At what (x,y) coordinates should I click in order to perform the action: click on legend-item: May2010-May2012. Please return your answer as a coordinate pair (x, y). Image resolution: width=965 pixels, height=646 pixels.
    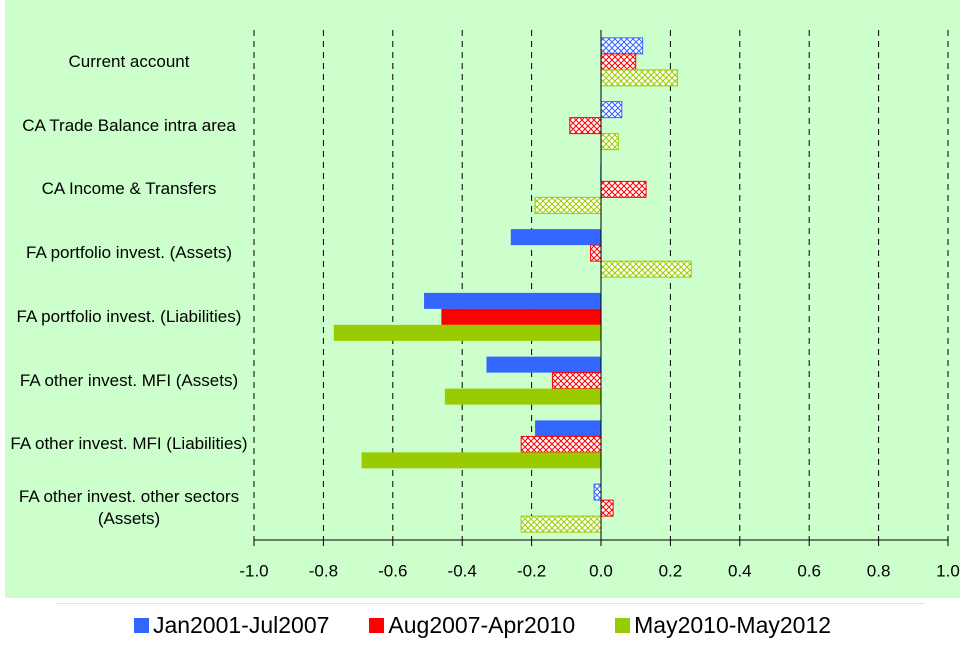
    Looking at the image, I should click on (723, 625).